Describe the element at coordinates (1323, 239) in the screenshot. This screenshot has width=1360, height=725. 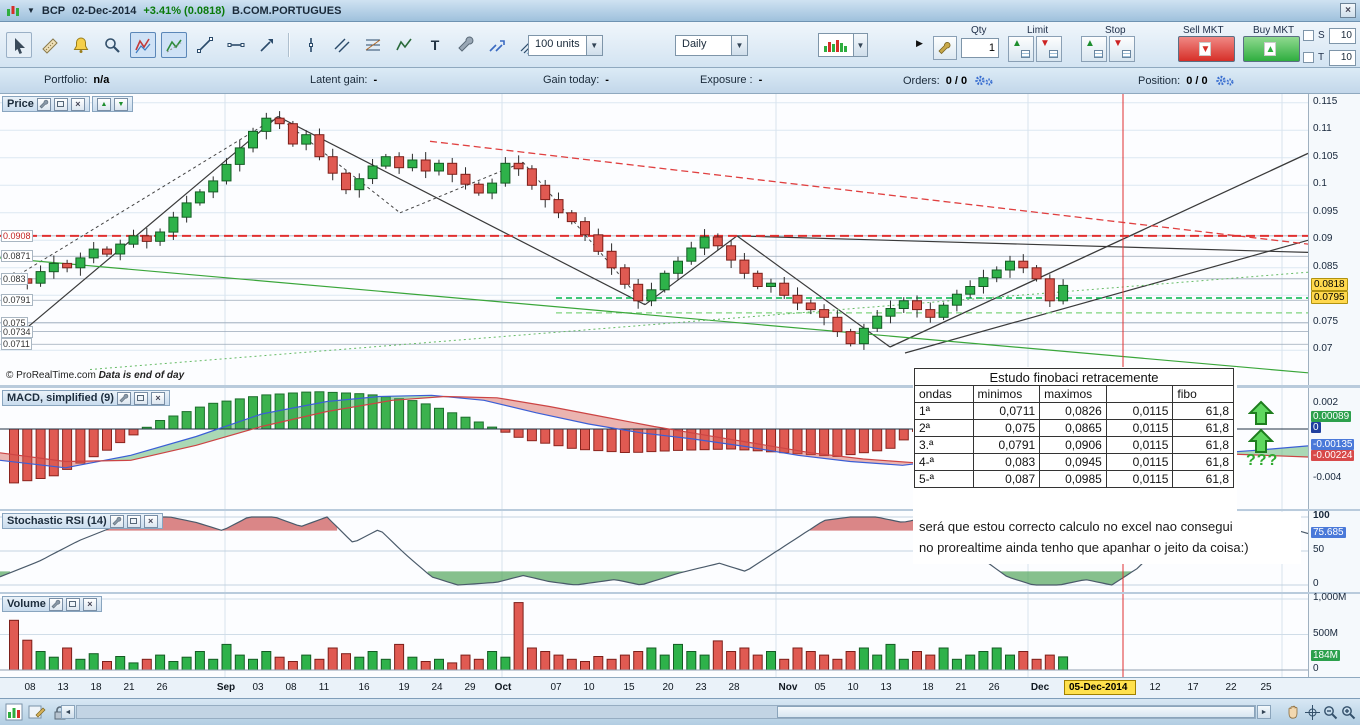
I see `axis-label: 0.09` at that location.